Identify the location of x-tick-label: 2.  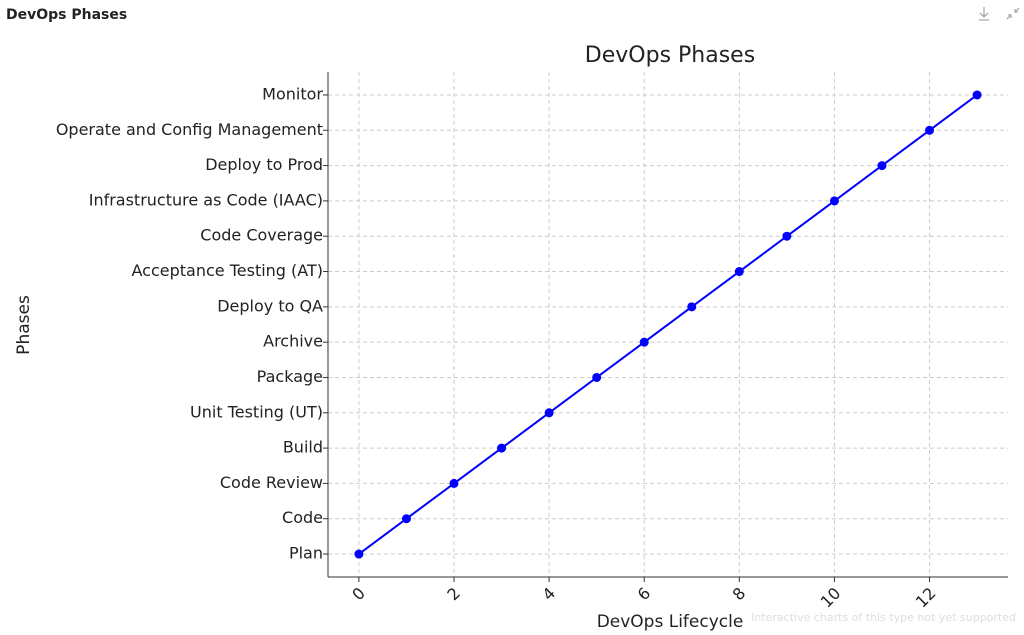
(453, 594).